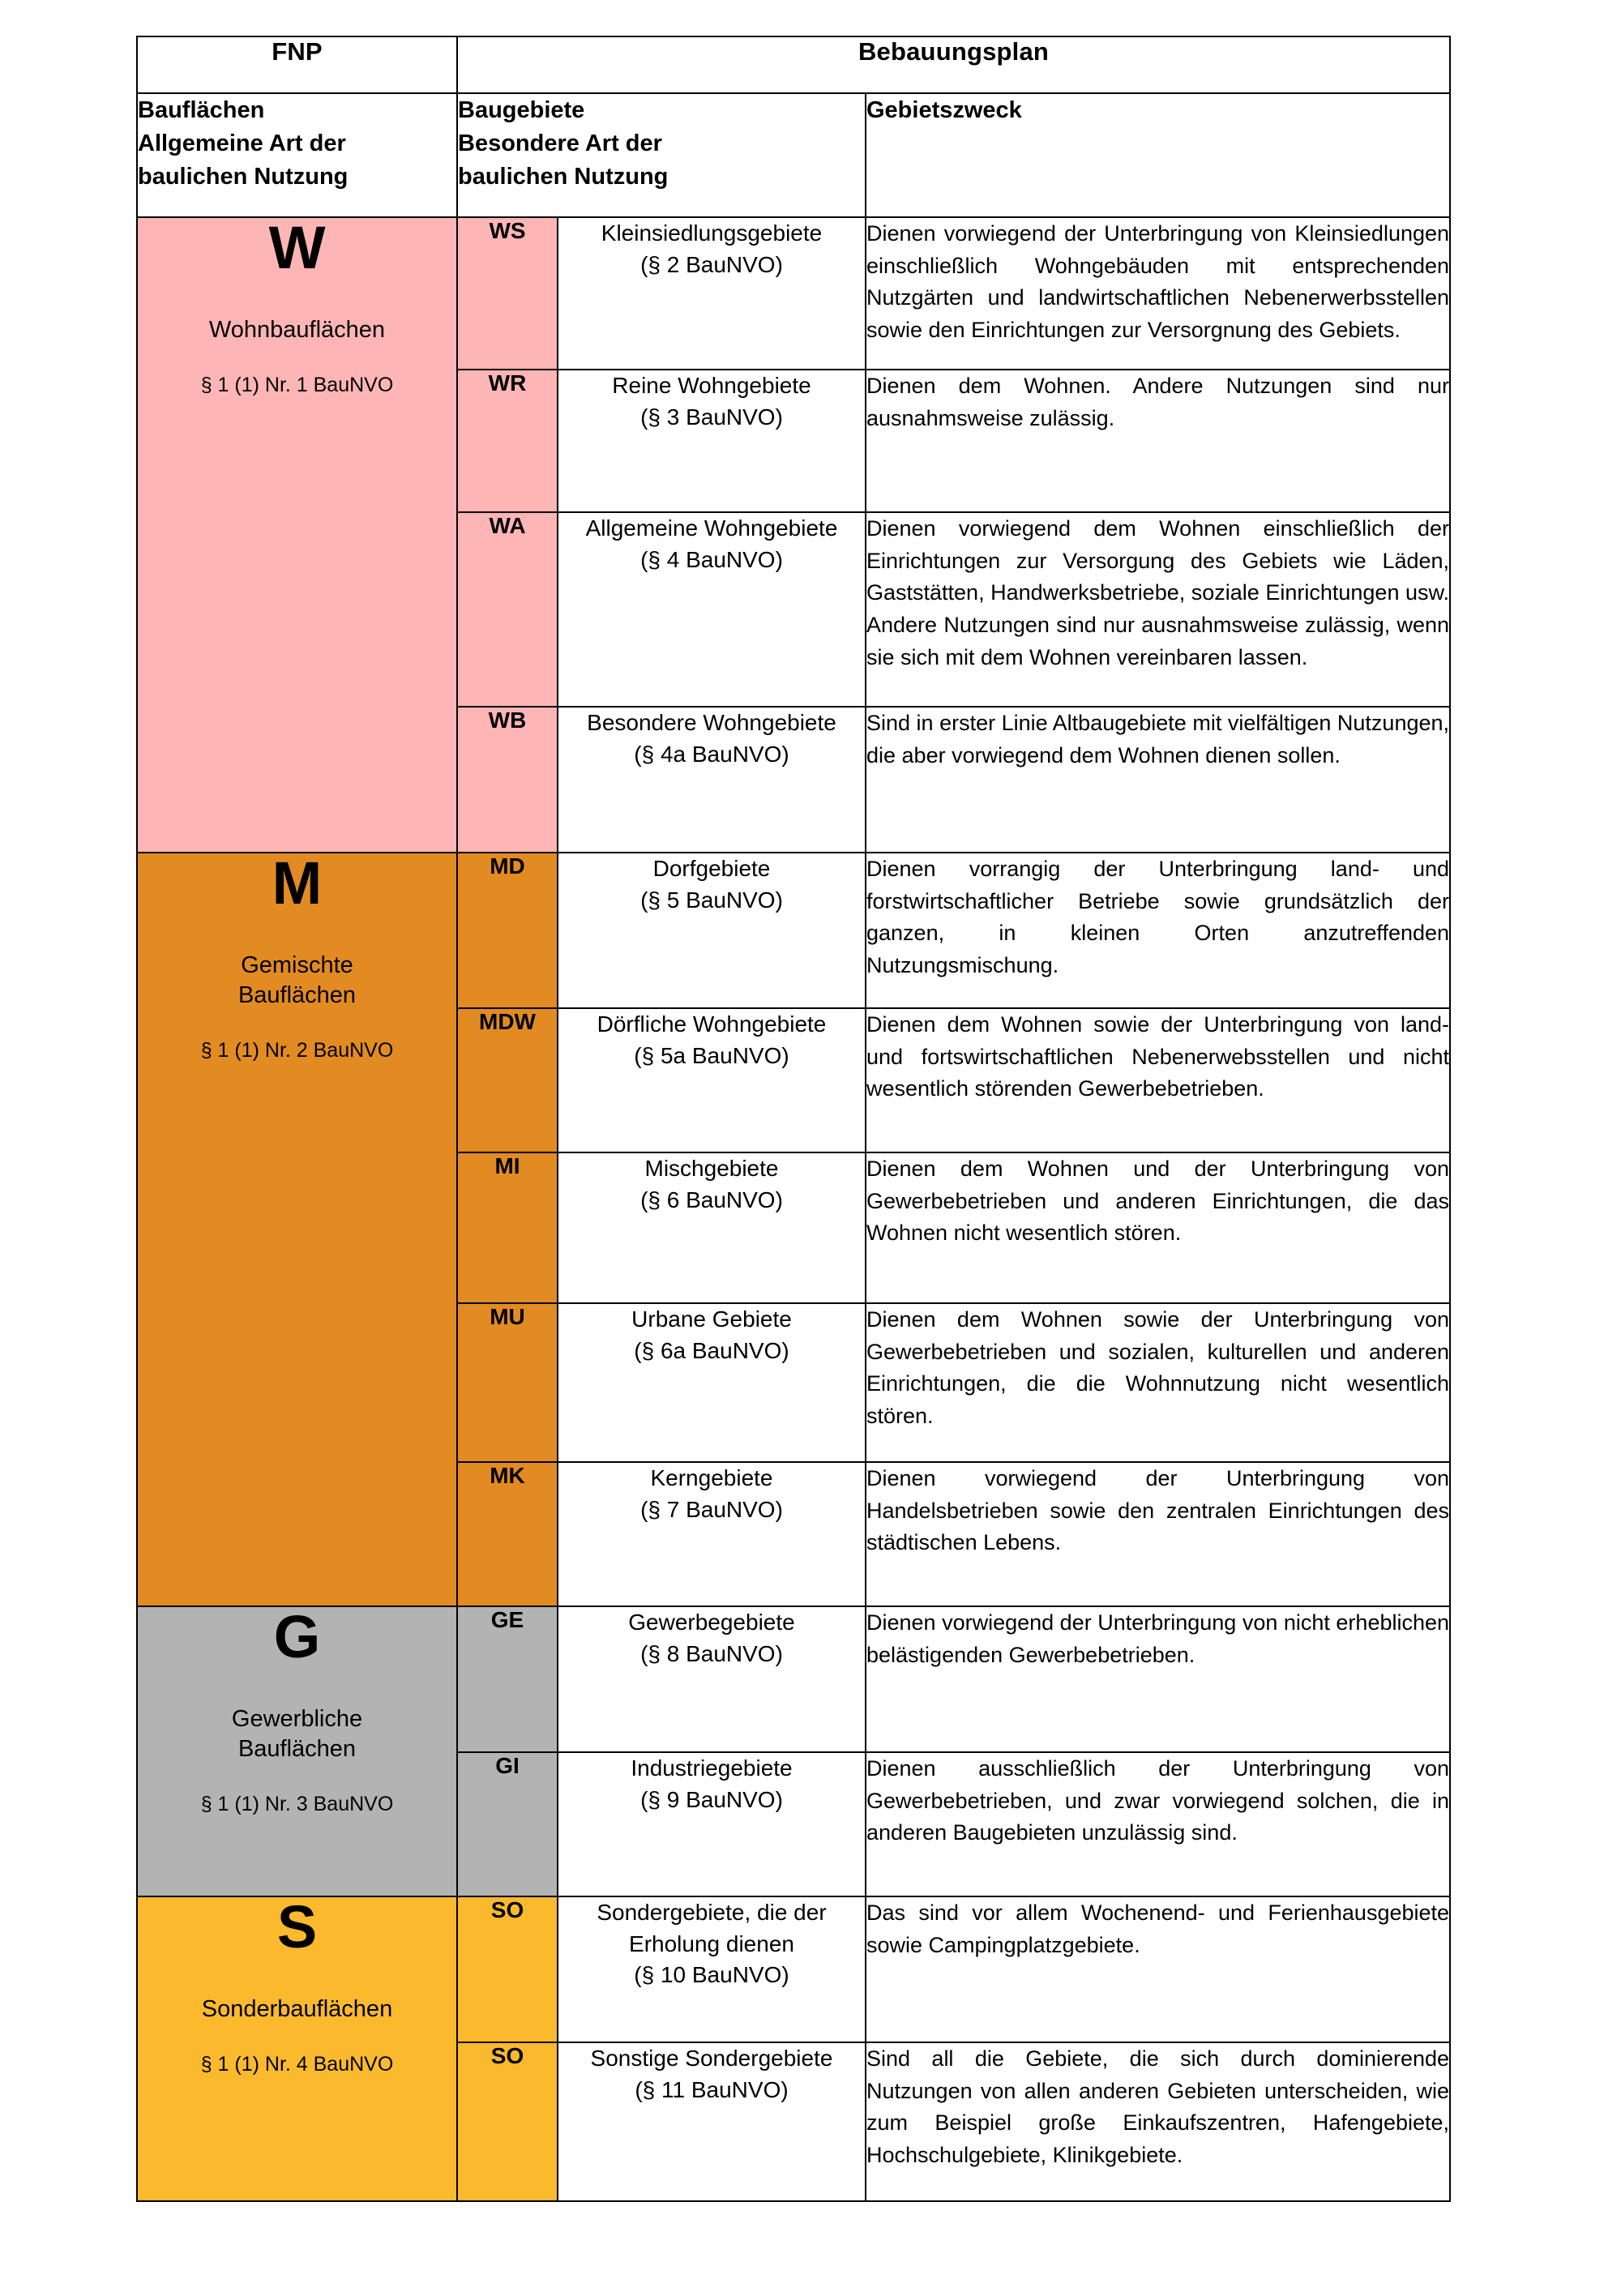 The height and width of the screenshot is (2296, 1621). What do you see at coordinates (712, 754) in the screenshot?
I see `area-ref-wb: (§ 4a BauNVO)` at bounding box center [712, 754].